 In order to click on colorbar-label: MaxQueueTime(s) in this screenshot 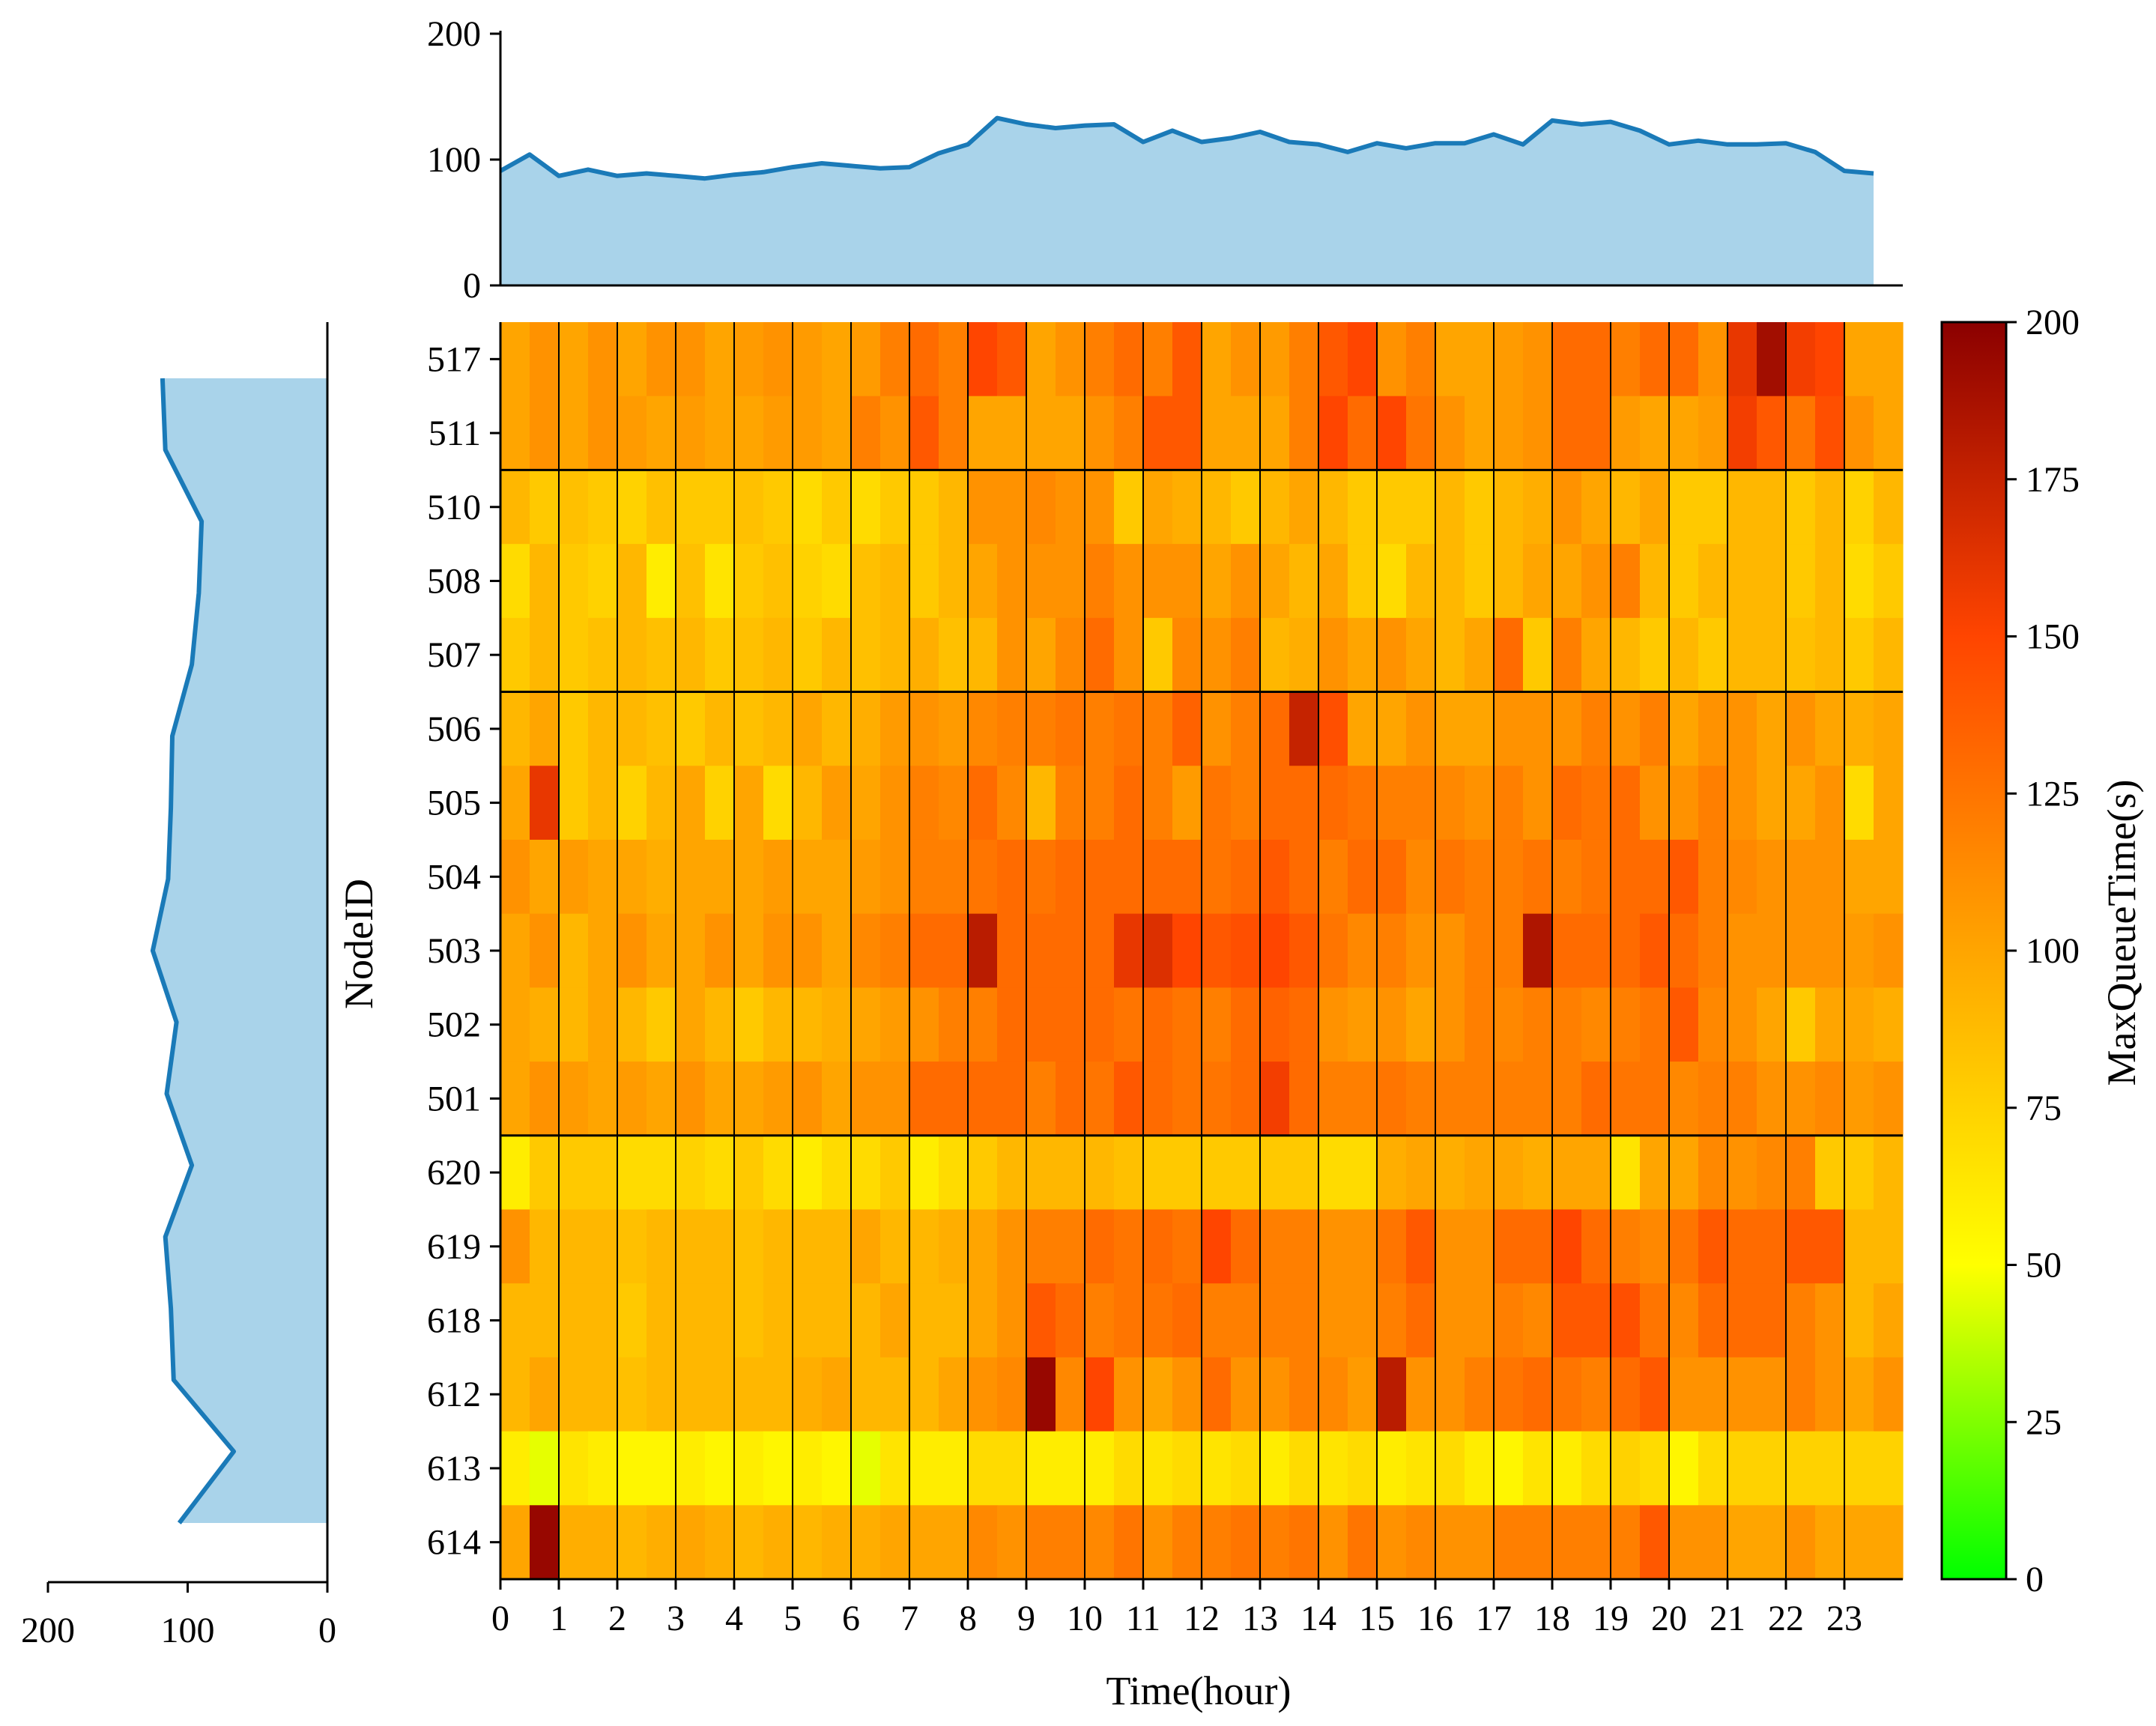, I will do `click(2121, 933)`.